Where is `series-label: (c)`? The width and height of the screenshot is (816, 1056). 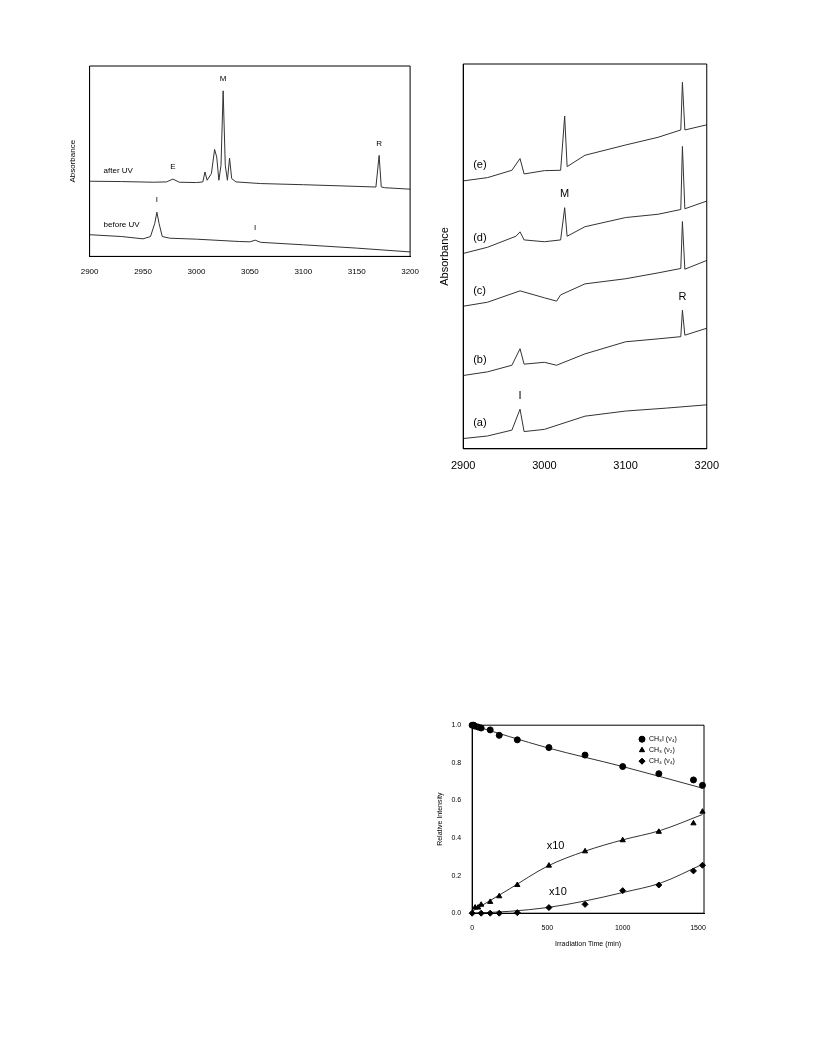 series-label: (c) is located at coordinates (480, 289).